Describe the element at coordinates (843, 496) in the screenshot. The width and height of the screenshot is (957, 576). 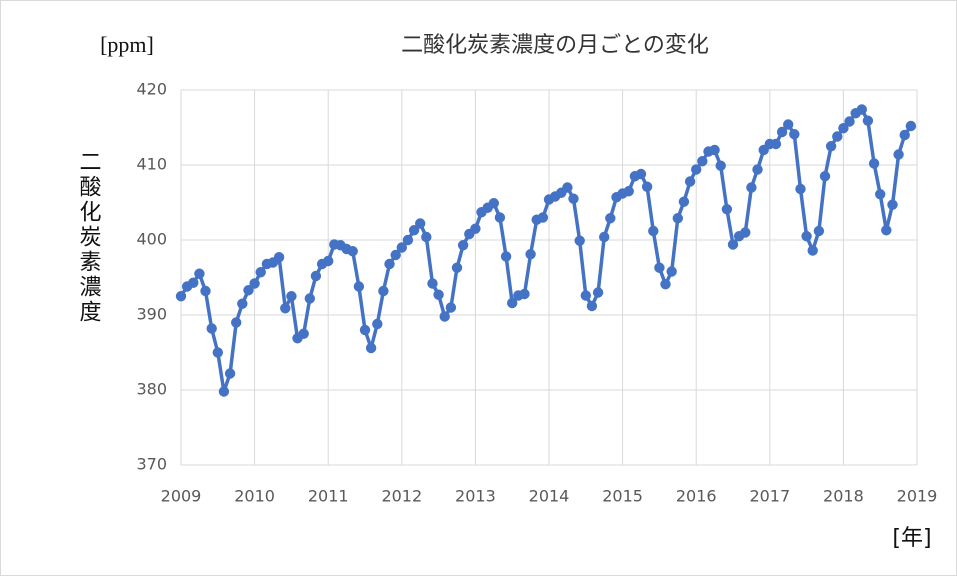
I see `x-tick-label: 2018` at that location.